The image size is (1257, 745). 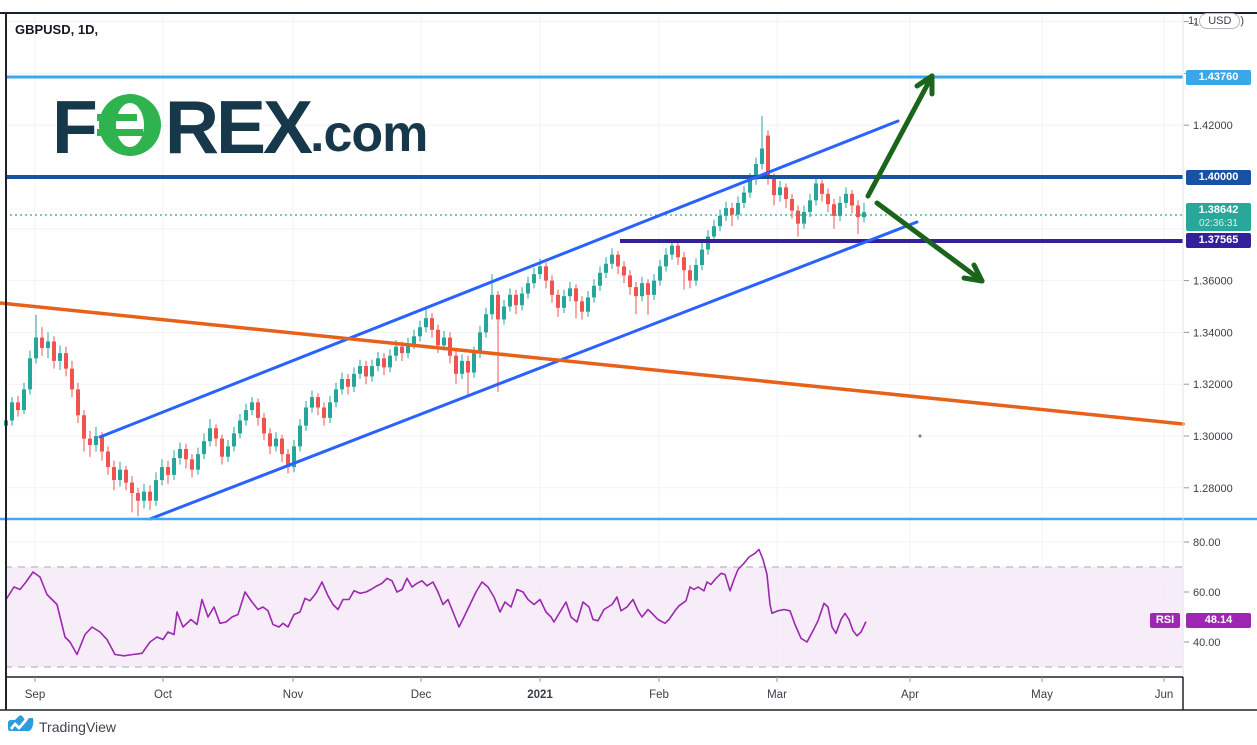 I want to click on time-axis-label: 2021, so click(x=540, y=695).